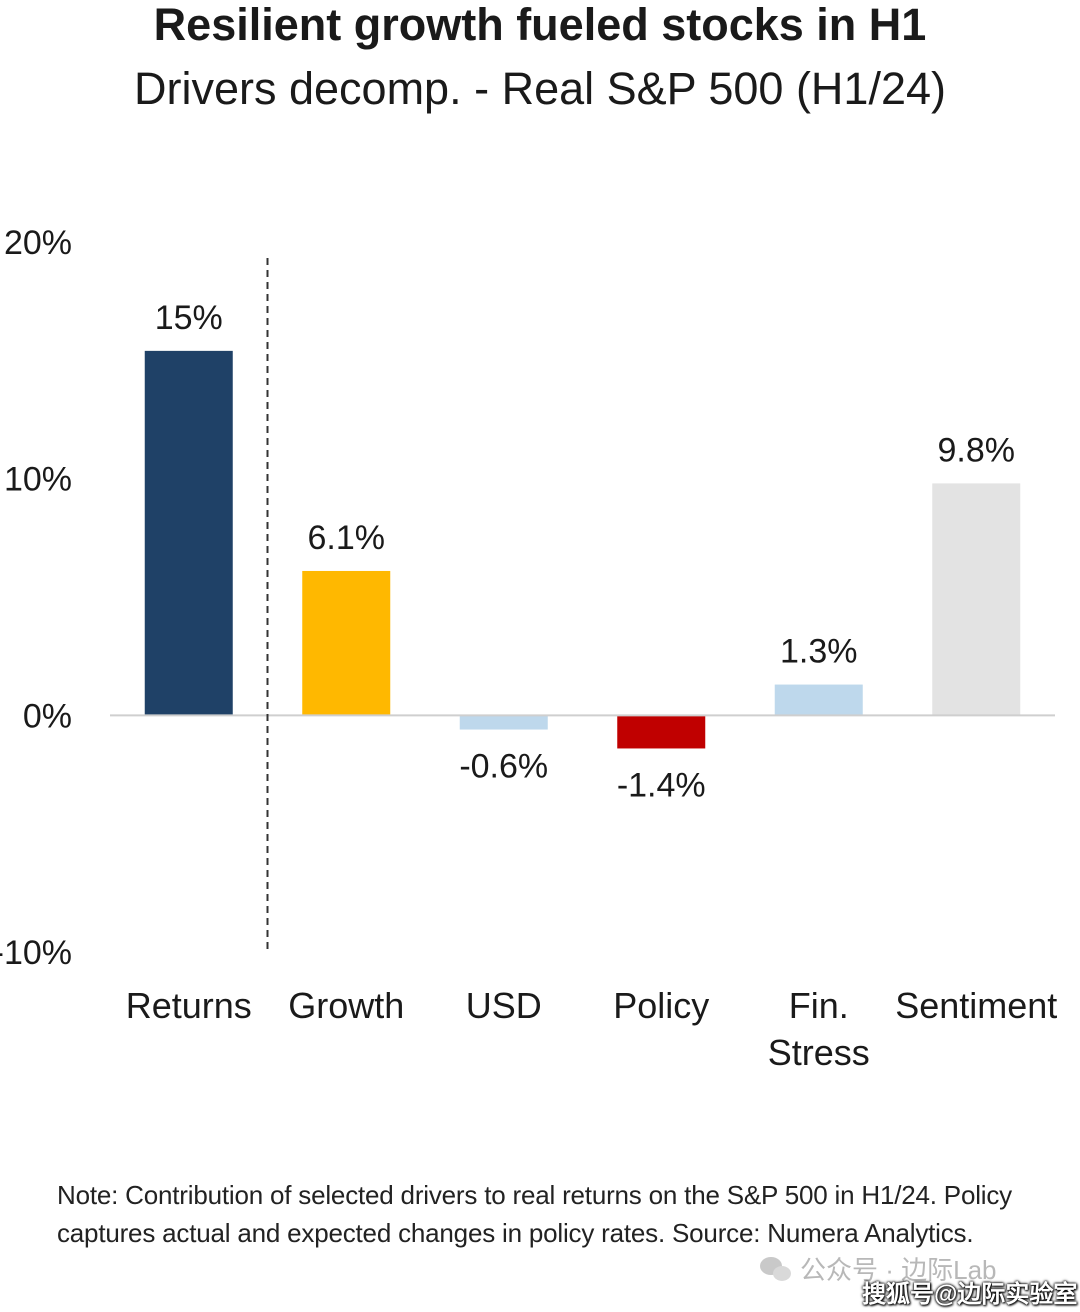  What do you see at coordinates (976, 599) in the screenshot?
I see `bar-sentiment` at bounding box center [976, 599].